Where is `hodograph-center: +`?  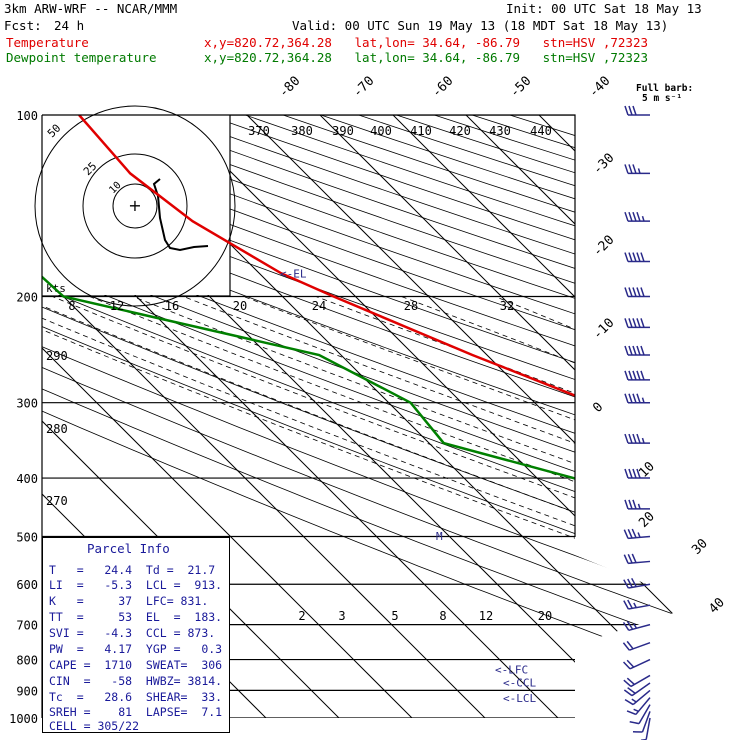
hodograph-center: + is located at coordinates (134, 205).